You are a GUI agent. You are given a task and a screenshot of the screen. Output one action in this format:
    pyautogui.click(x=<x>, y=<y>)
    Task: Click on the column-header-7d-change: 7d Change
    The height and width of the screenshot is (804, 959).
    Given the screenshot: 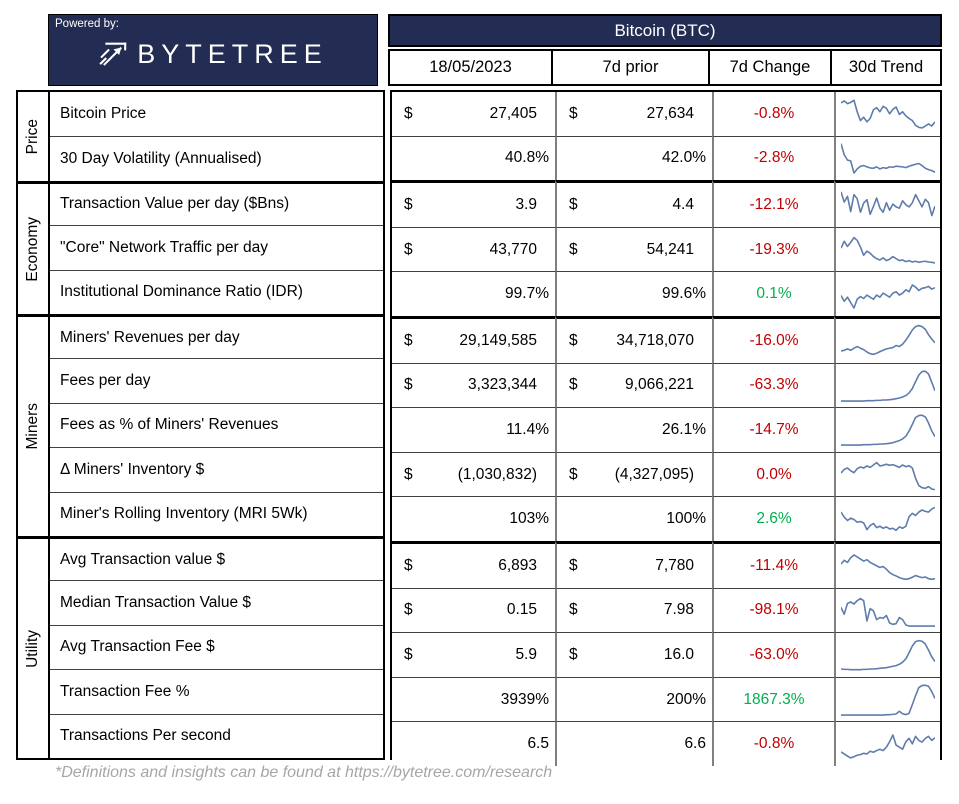 What is the action you would take?
    pyautogui.click(x=770, y=67)
    